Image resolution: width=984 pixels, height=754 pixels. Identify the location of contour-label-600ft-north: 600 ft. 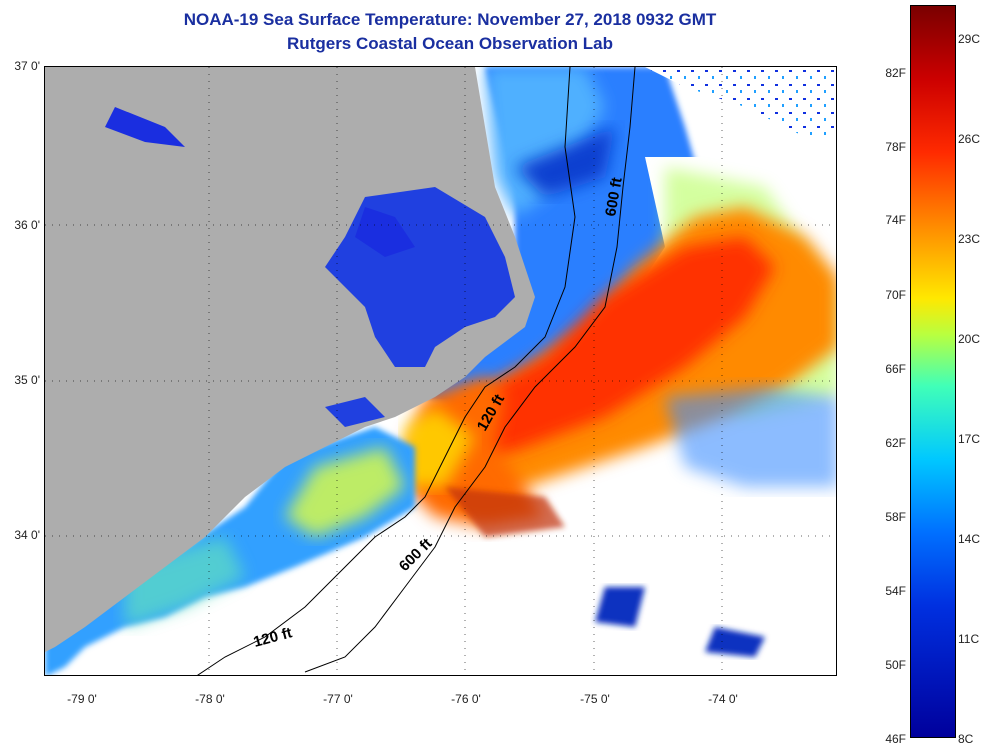
(614, 197).